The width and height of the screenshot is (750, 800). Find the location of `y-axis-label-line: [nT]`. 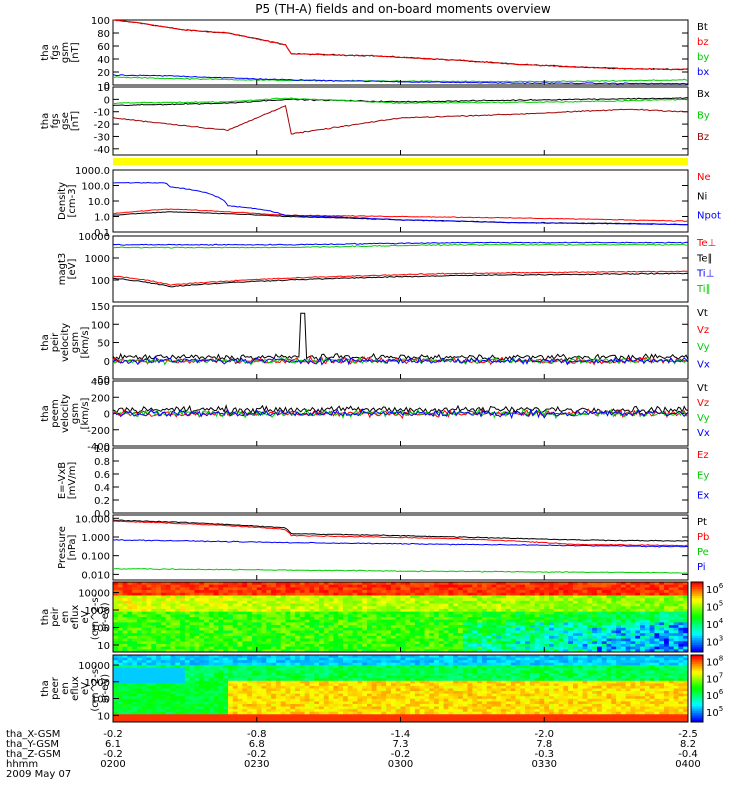

y-axis-label-line: [nT] is located at coordinates (75, 121).